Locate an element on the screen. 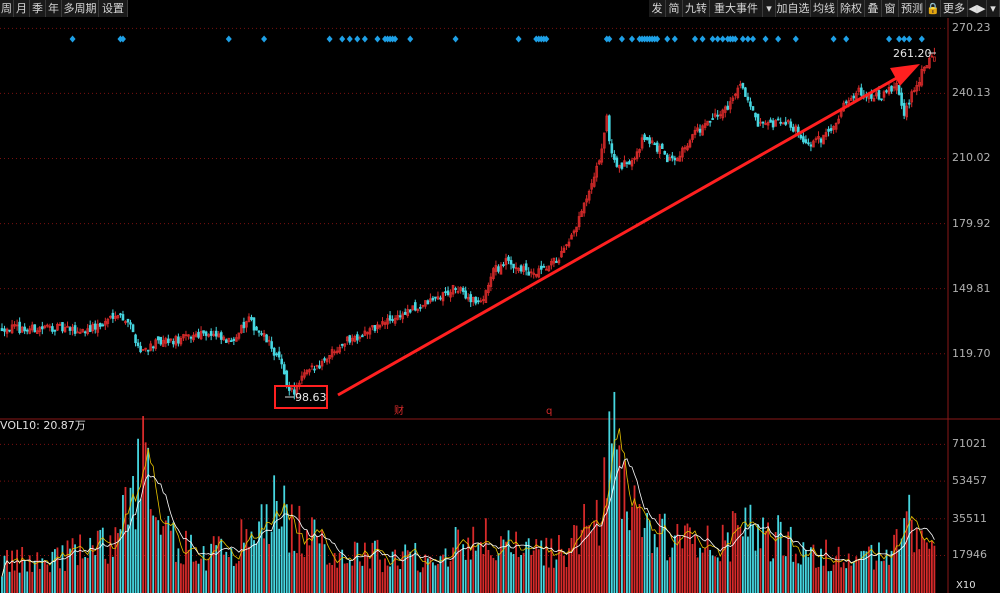  price-tick-label: 270.23 is located at coordinates (971, 28).